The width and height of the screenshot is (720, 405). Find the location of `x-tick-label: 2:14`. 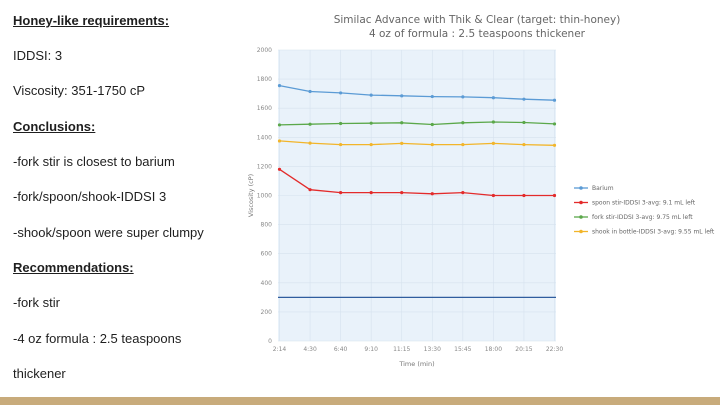

x-tick-label: 2:14 is located at coordinates (280, 349).